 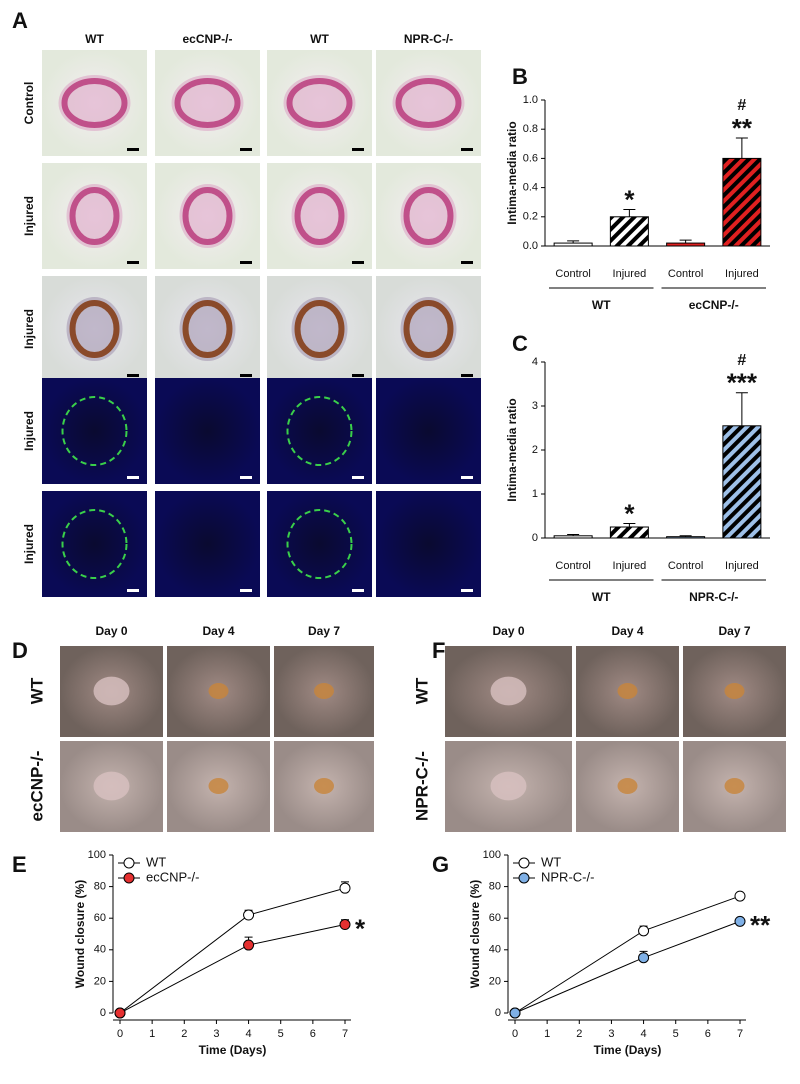 What do you see at coordinates (742, 383) in the screenshot?
I see `significance: ***` at bounding box center [742, 383].